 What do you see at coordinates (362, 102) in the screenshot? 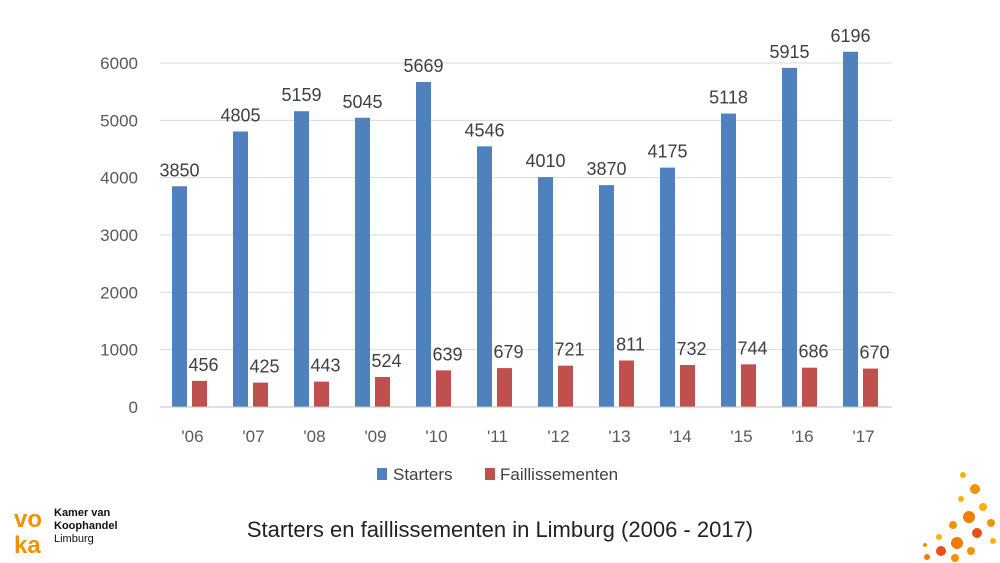
I see `data-label-starters: 5045` at bounding box center [362, 102].